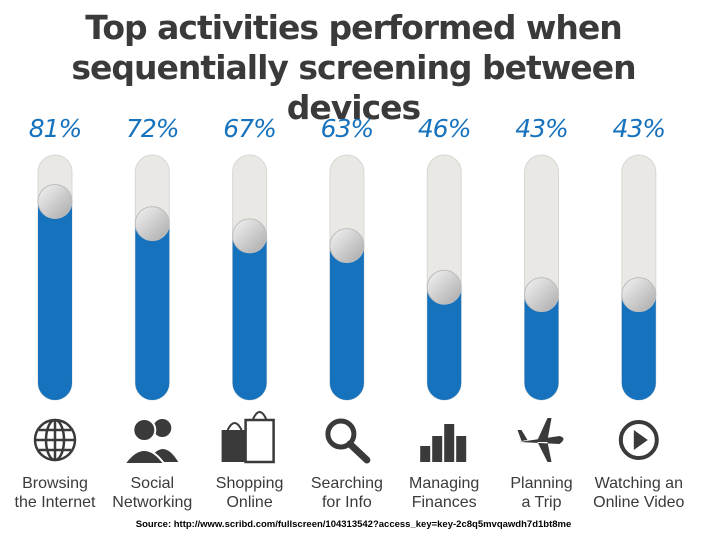 Image resolution: width=707 pixels, height=550 pixels. Describe the element at coordinates (55, 502) in the screenshot. I see `category-label-line: the Internet` at that location.